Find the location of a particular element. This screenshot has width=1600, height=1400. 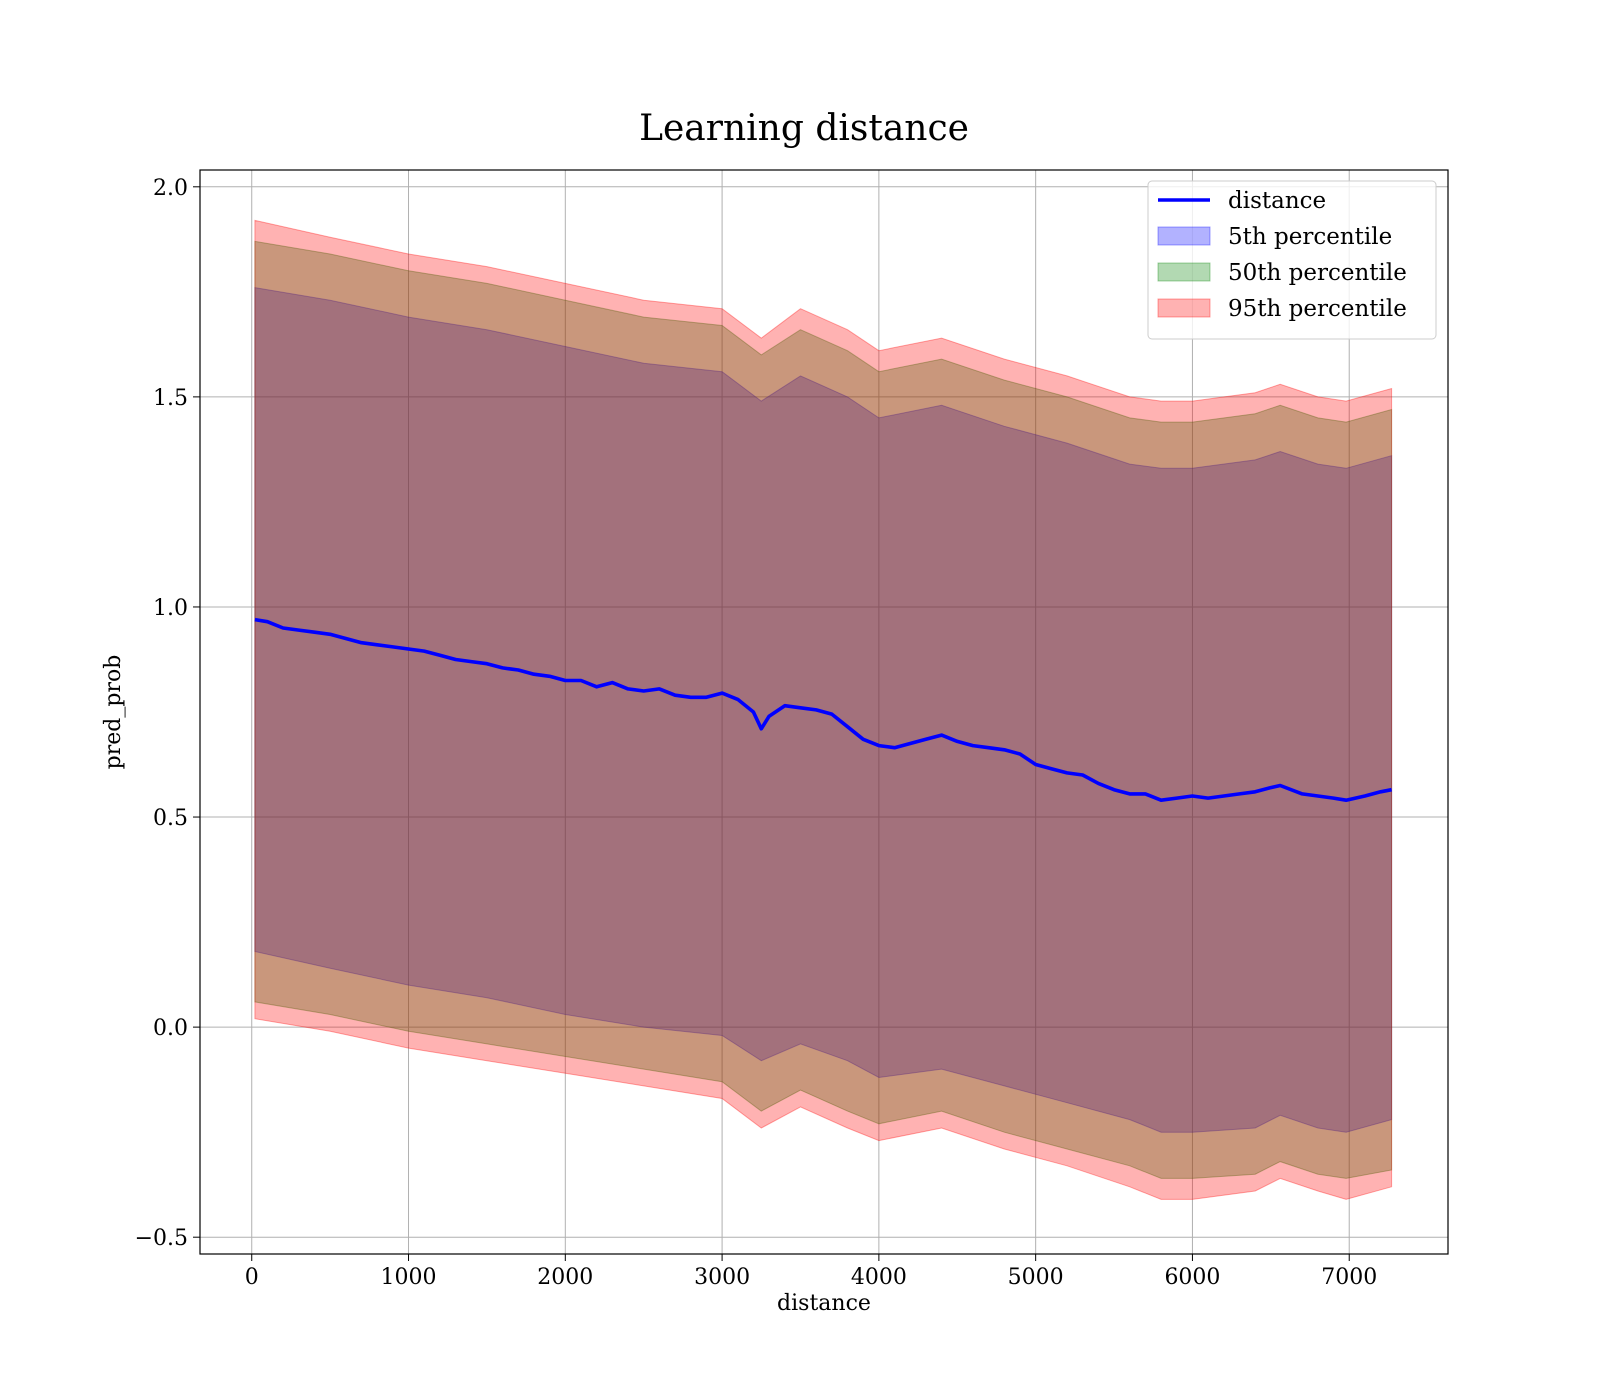

x-tick-label: 3000 is located at coordinates (722, 1277).